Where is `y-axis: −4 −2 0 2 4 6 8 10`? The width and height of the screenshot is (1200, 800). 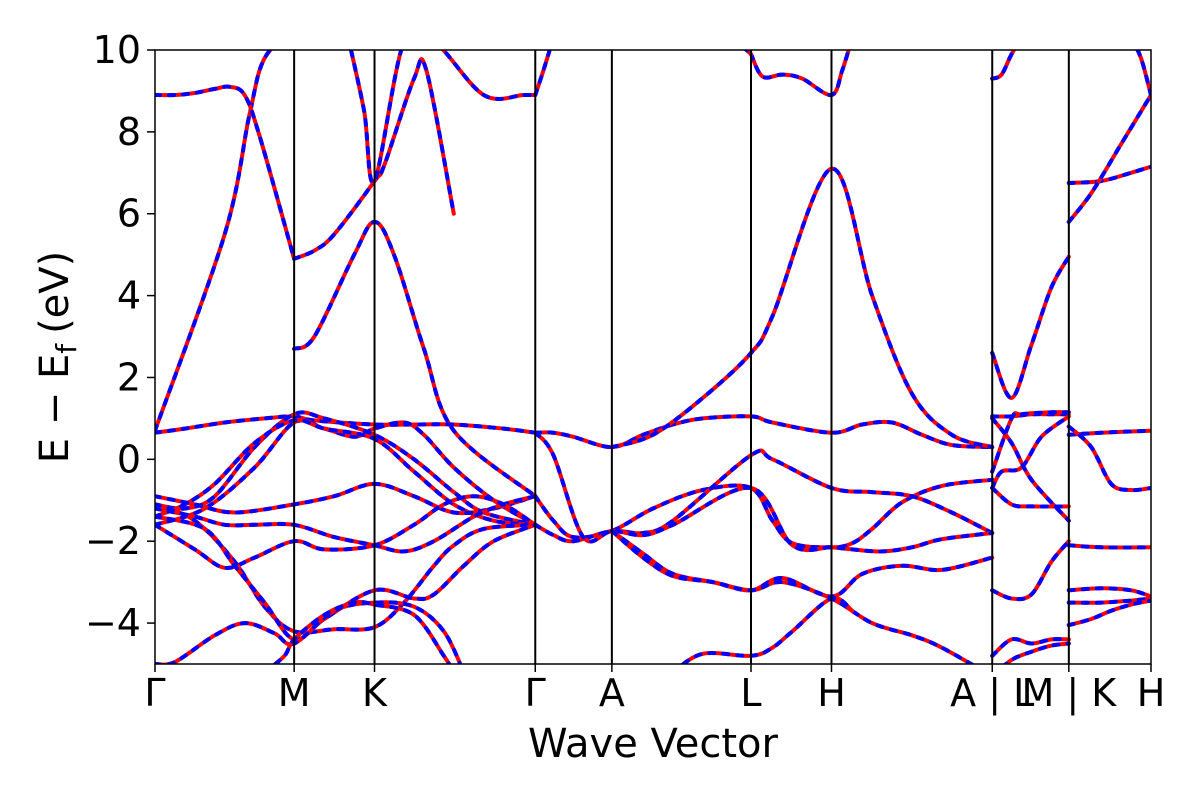
y-axis: −4 −2 0 2 4 6 8 10 is located at coordinates (120, 336).